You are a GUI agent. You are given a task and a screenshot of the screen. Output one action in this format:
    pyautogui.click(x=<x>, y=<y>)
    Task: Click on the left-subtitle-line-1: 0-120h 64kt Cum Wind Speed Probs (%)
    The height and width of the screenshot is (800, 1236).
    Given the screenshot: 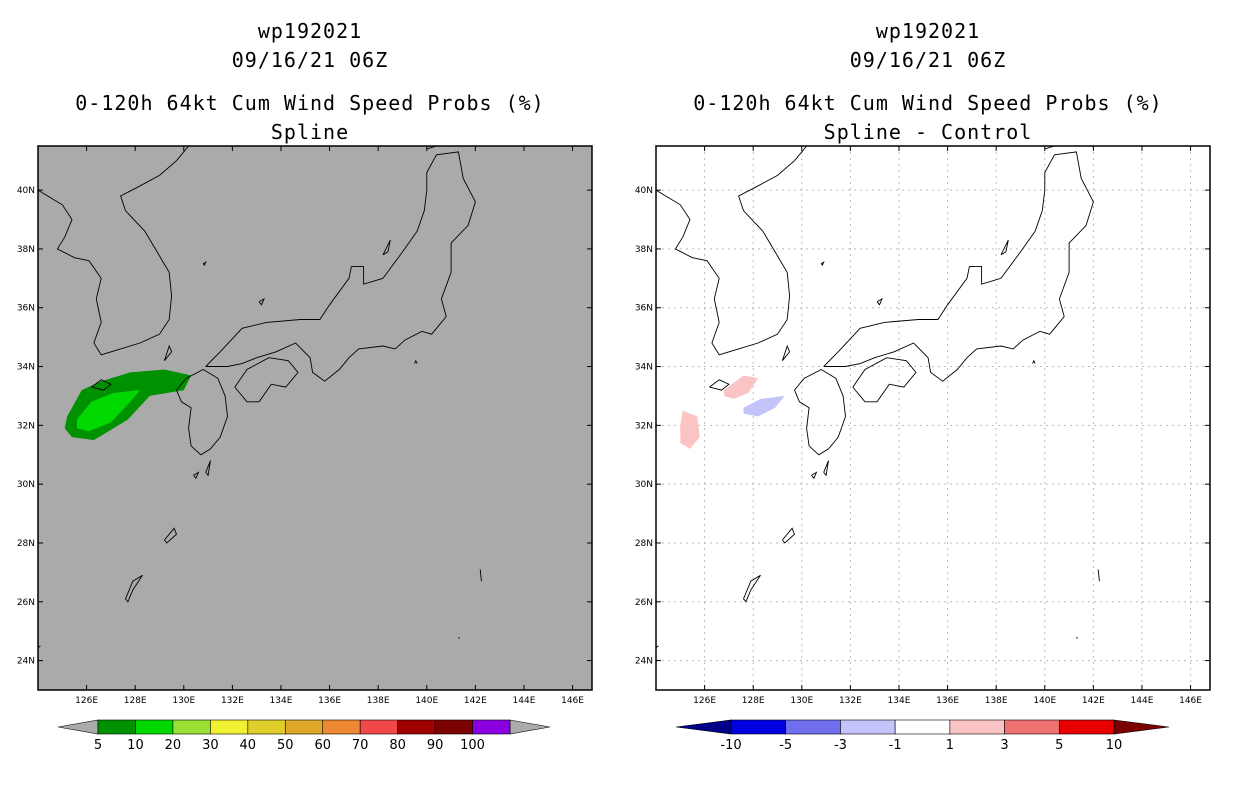 What is the action you would take?
    pyautogui.click(x=310, y=103)
    